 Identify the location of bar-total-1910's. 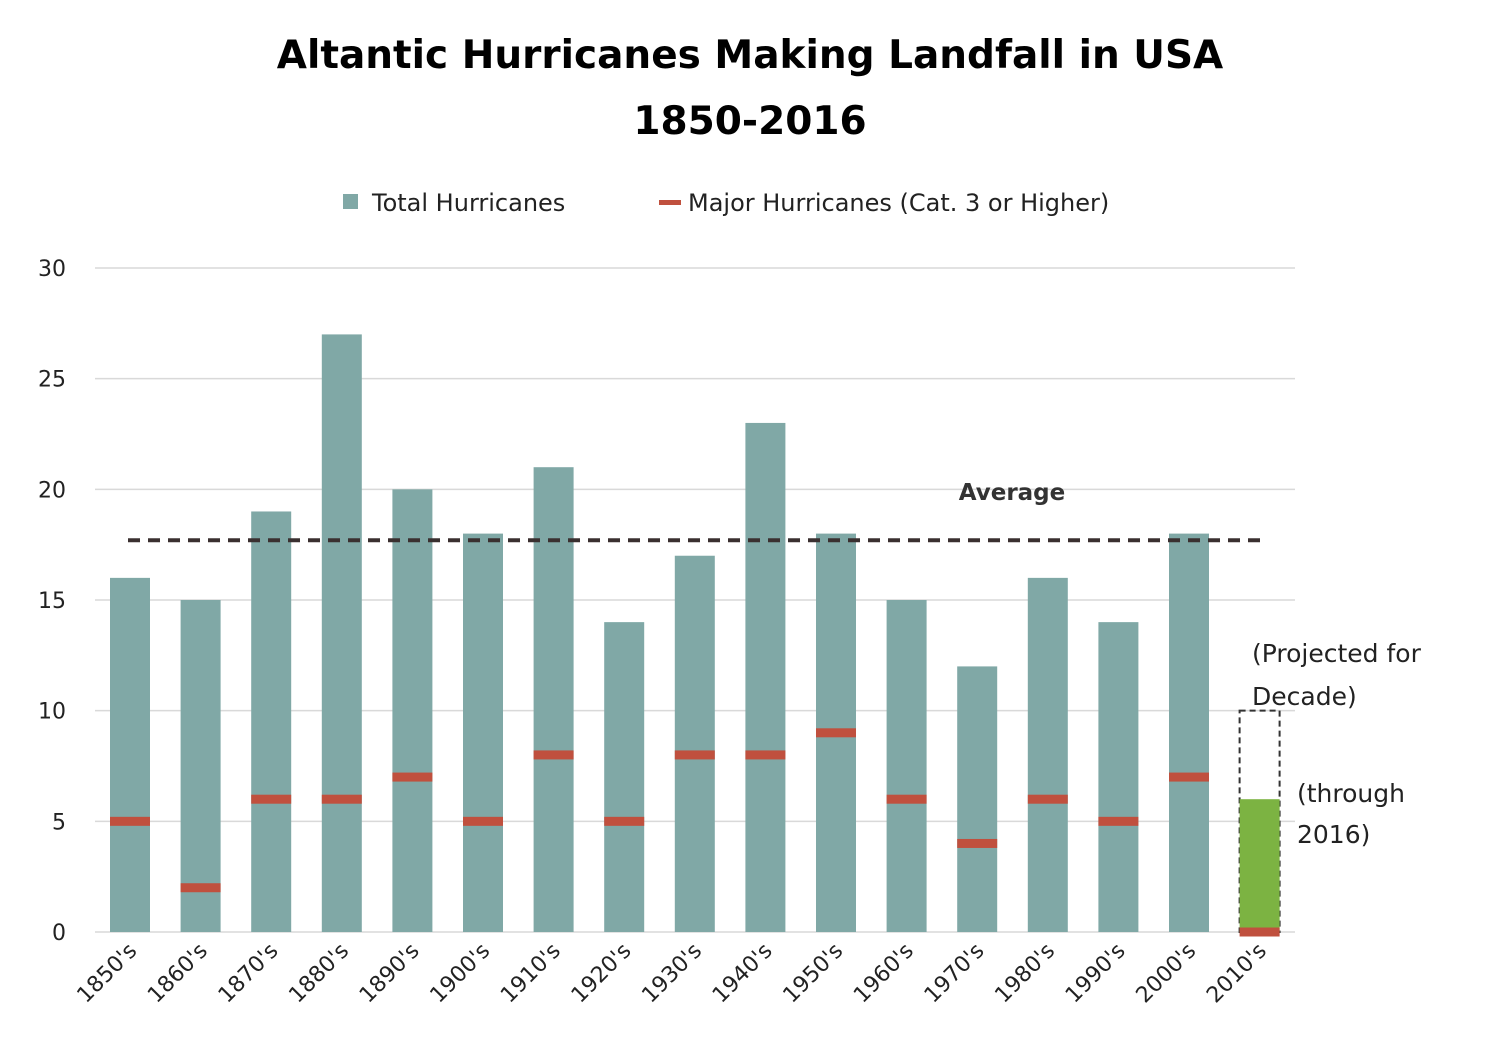
(553, 699).